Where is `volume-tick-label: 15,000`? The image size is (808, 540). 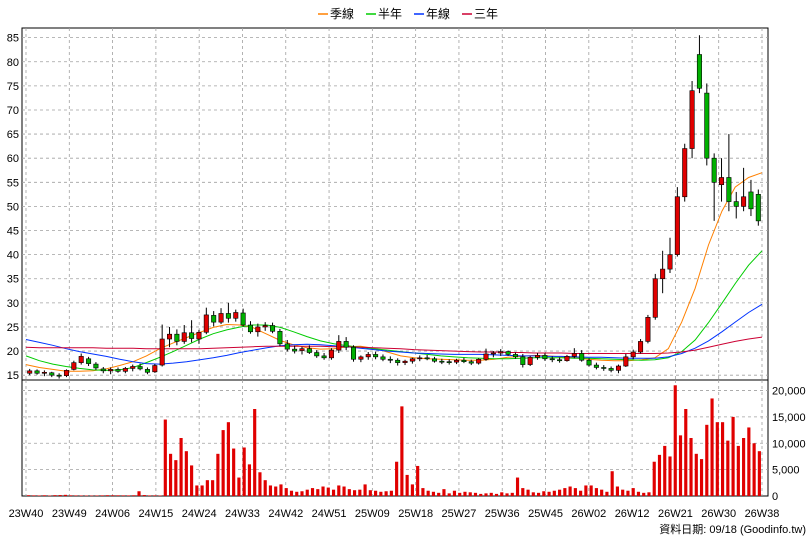
volume-tick-label: 15,000 is located at coordinates (789, 418).